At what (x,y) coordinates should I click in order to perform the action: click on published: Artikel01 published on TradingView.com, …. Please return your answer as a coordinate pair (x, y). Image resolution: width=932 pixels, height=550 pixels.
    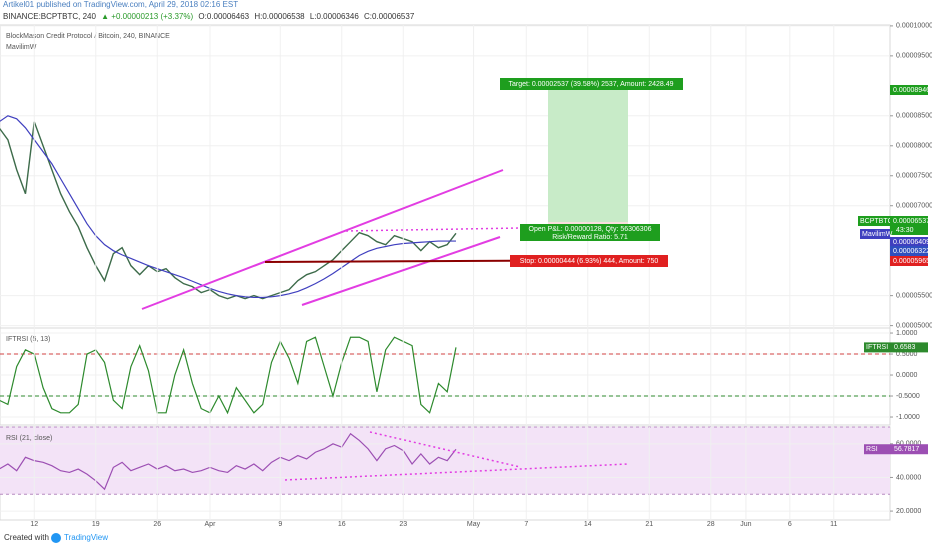
    Looking at the image, I should click on (120, 4).